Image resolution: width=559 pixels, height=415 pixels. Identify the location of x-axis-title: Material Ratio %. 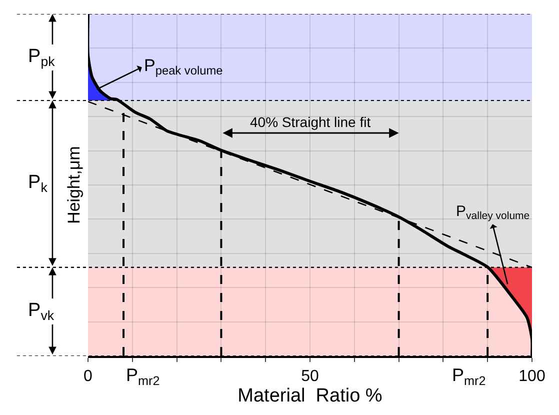
(310, 396).